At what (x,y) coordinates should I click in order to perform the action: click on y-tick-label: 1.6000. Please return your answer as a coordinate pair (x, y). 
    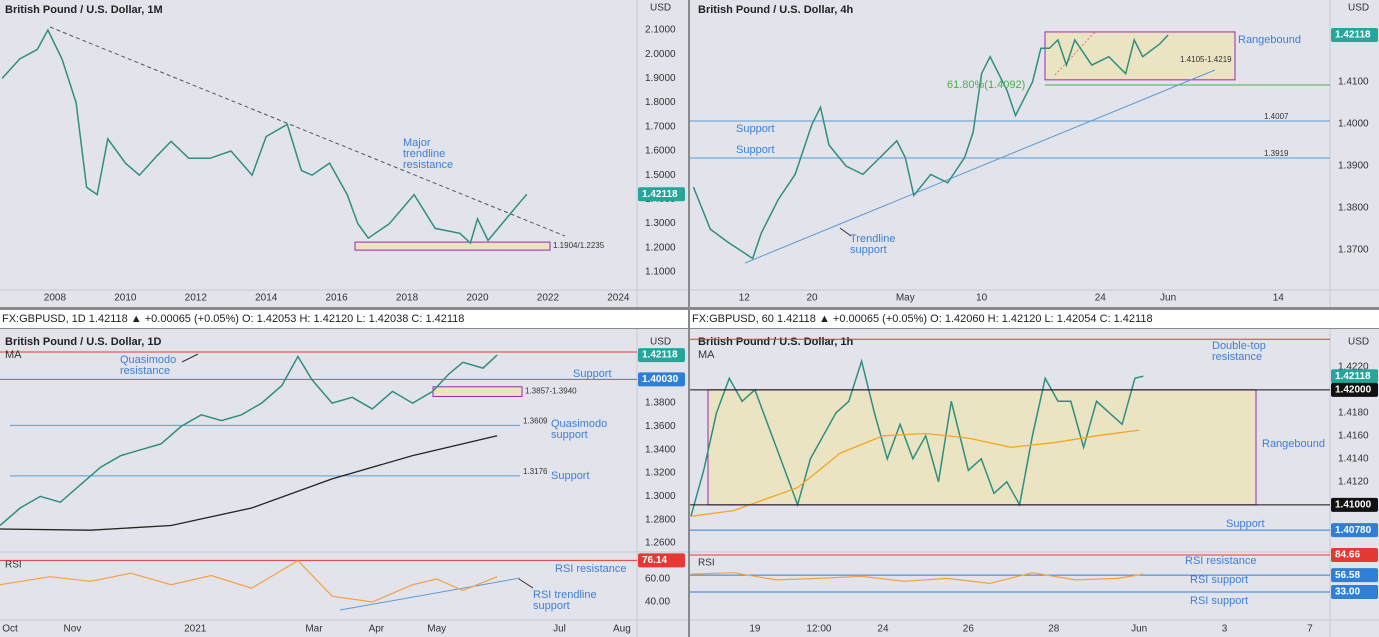
    Looking at the image, I should click on (660, 151).